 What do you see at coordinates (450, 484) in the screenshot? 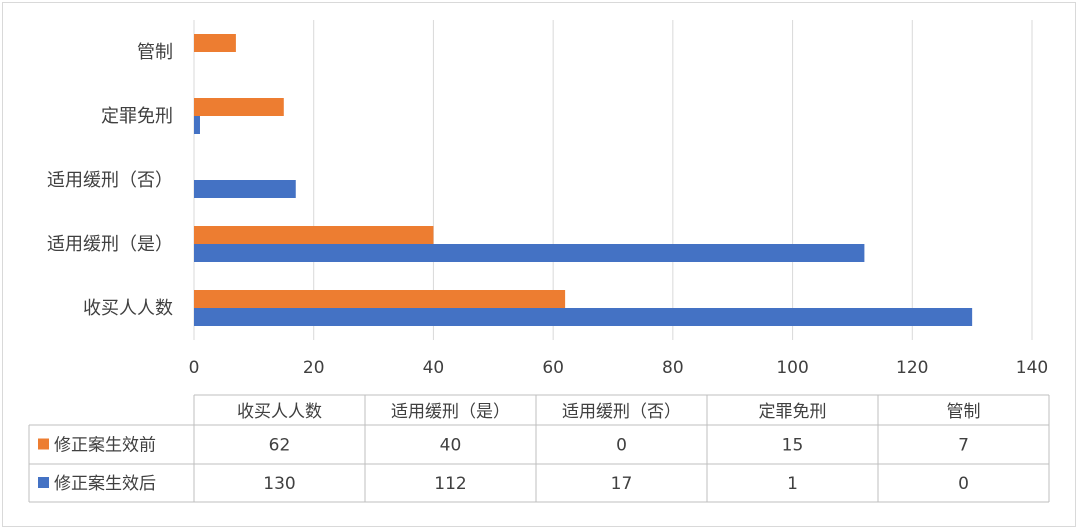
I see `table-cell: 112` at bounding box center [450, 484].